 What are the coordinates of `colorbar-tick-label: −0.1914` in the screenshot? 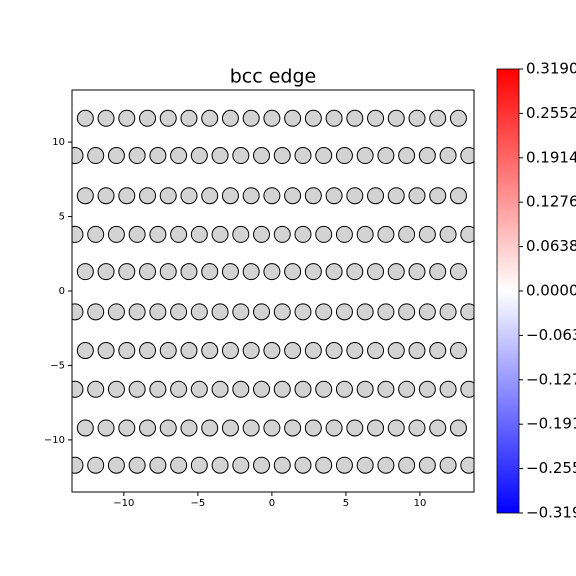 It's located at (551, 424).